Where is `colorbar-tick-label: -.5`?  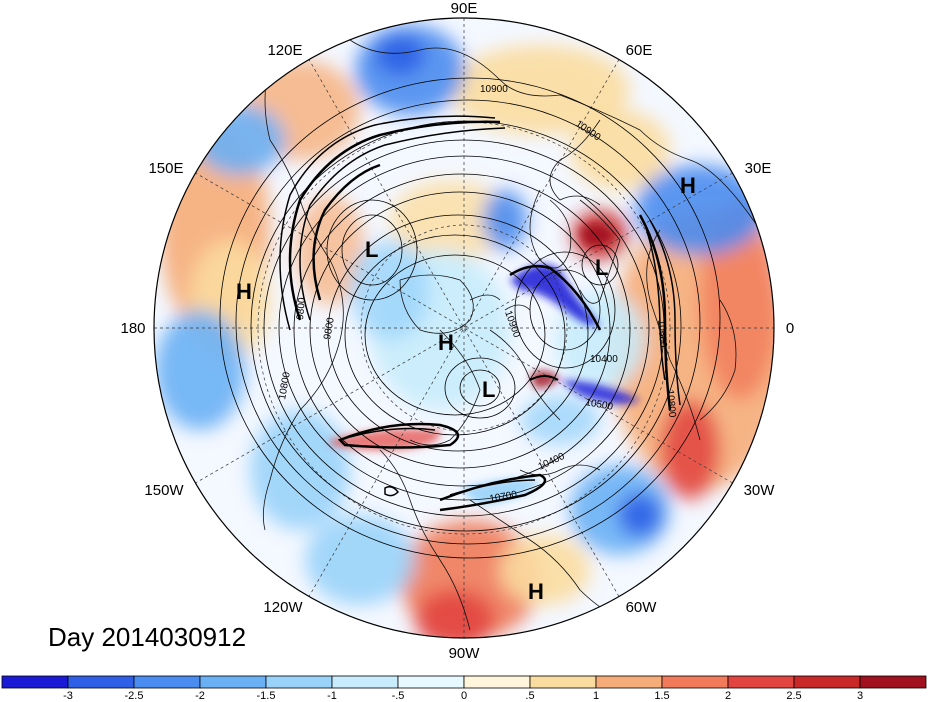
colorbar-tick-label: -.5 is located at coordinates (398, 696).